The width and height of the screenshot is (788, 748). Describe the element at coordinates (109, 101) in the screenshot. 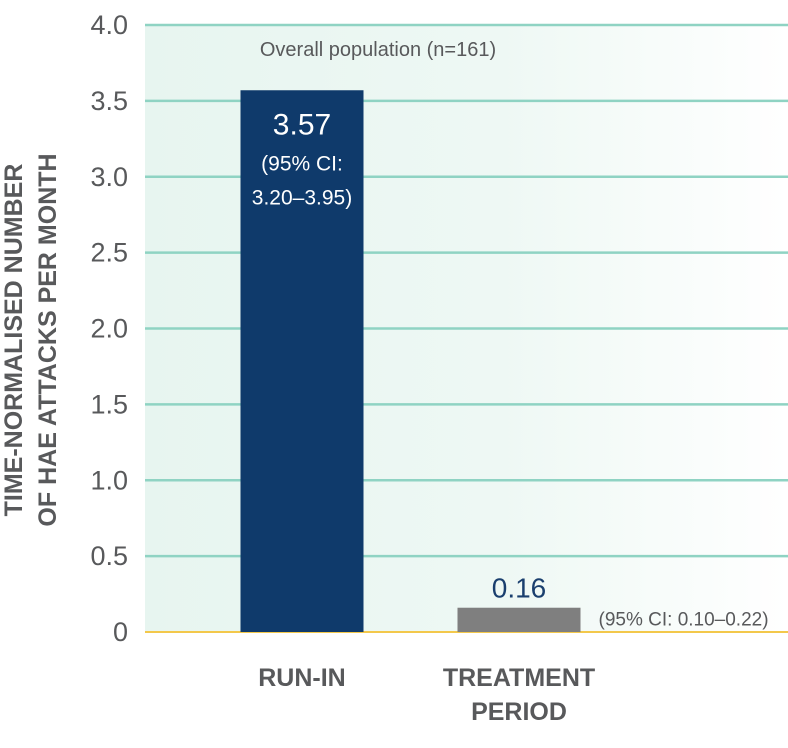

I see `y-tick-label: 3.5` at that location.